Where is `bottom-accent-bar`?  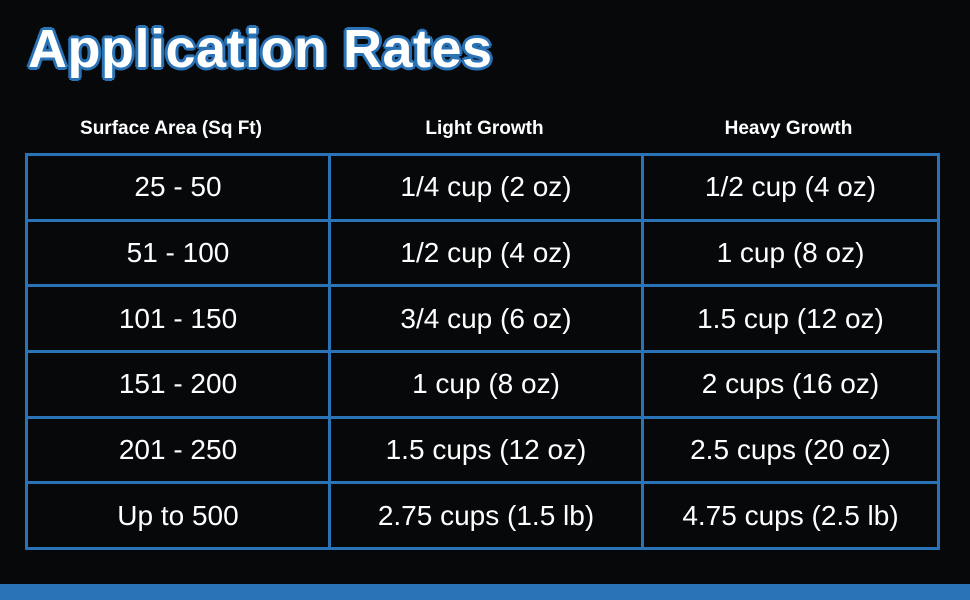
bottom-accent-bar is located at coordinates (485, 592).